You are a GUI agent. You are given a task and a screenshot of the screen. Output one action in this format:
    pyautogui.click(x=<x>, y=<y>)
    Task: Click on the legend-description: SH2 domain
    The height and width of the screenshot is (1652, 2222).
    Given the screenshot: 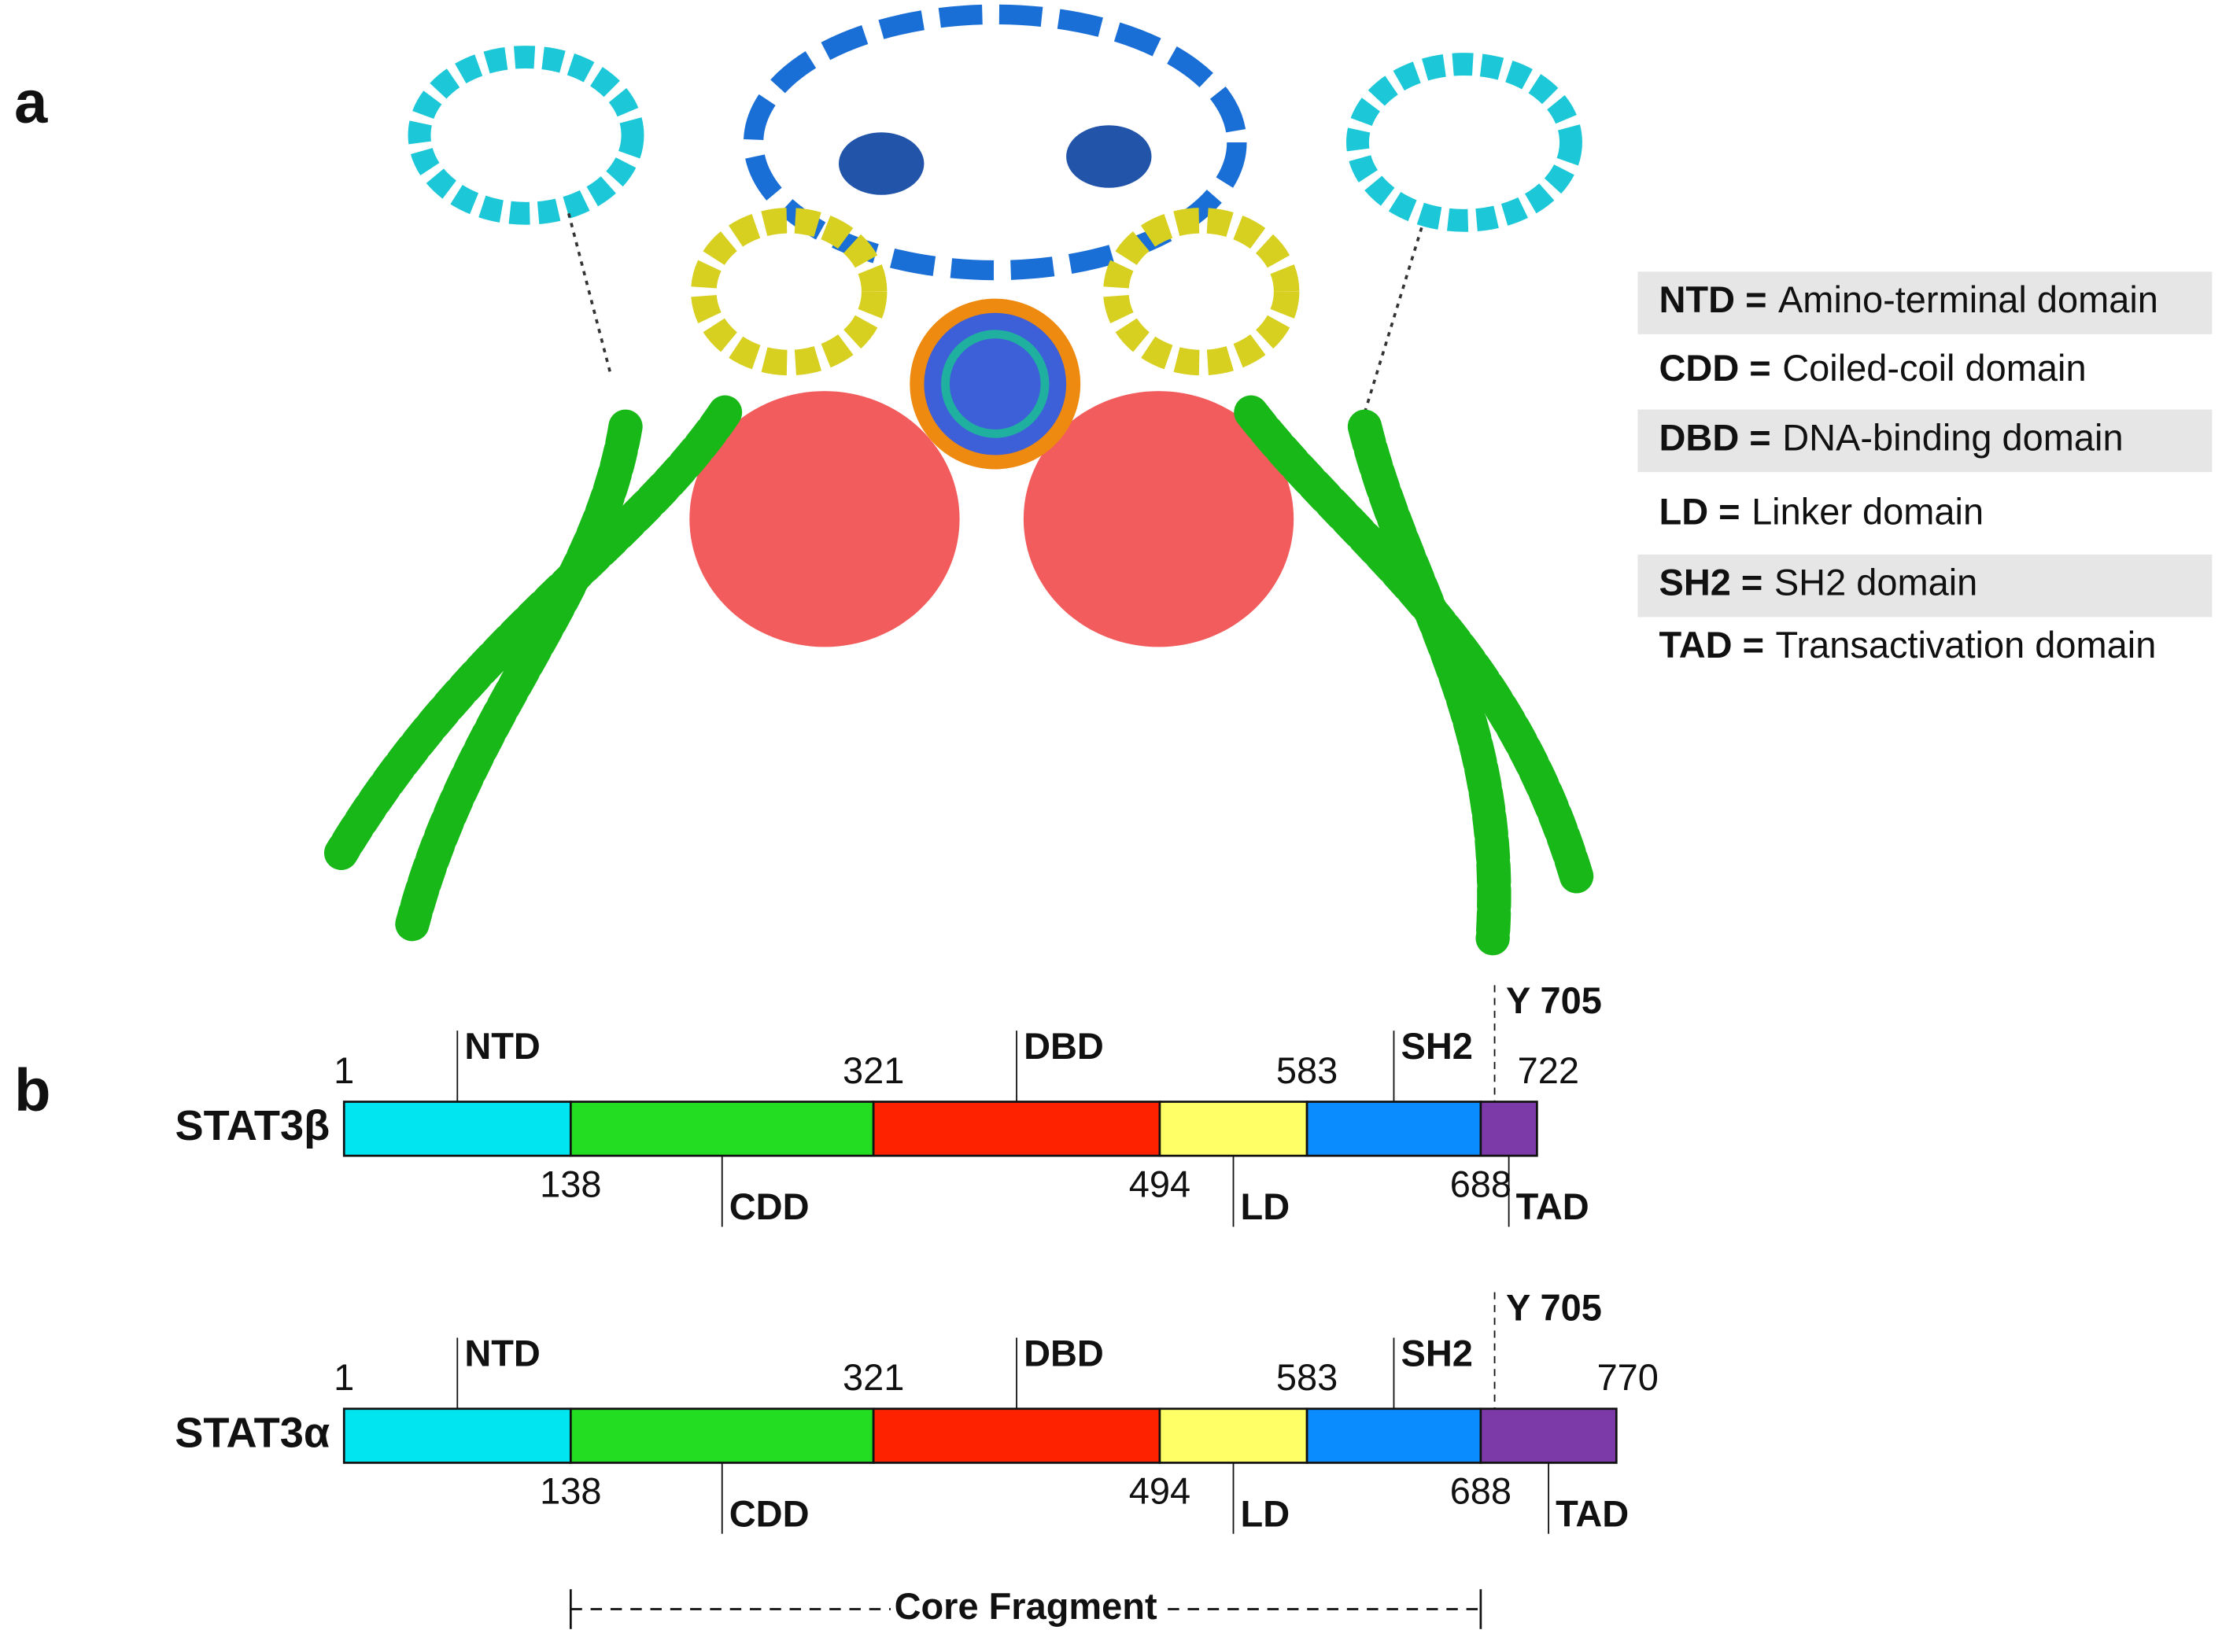 What is the action you would take?
    pyautogui.click(x=1875, y=582)
    